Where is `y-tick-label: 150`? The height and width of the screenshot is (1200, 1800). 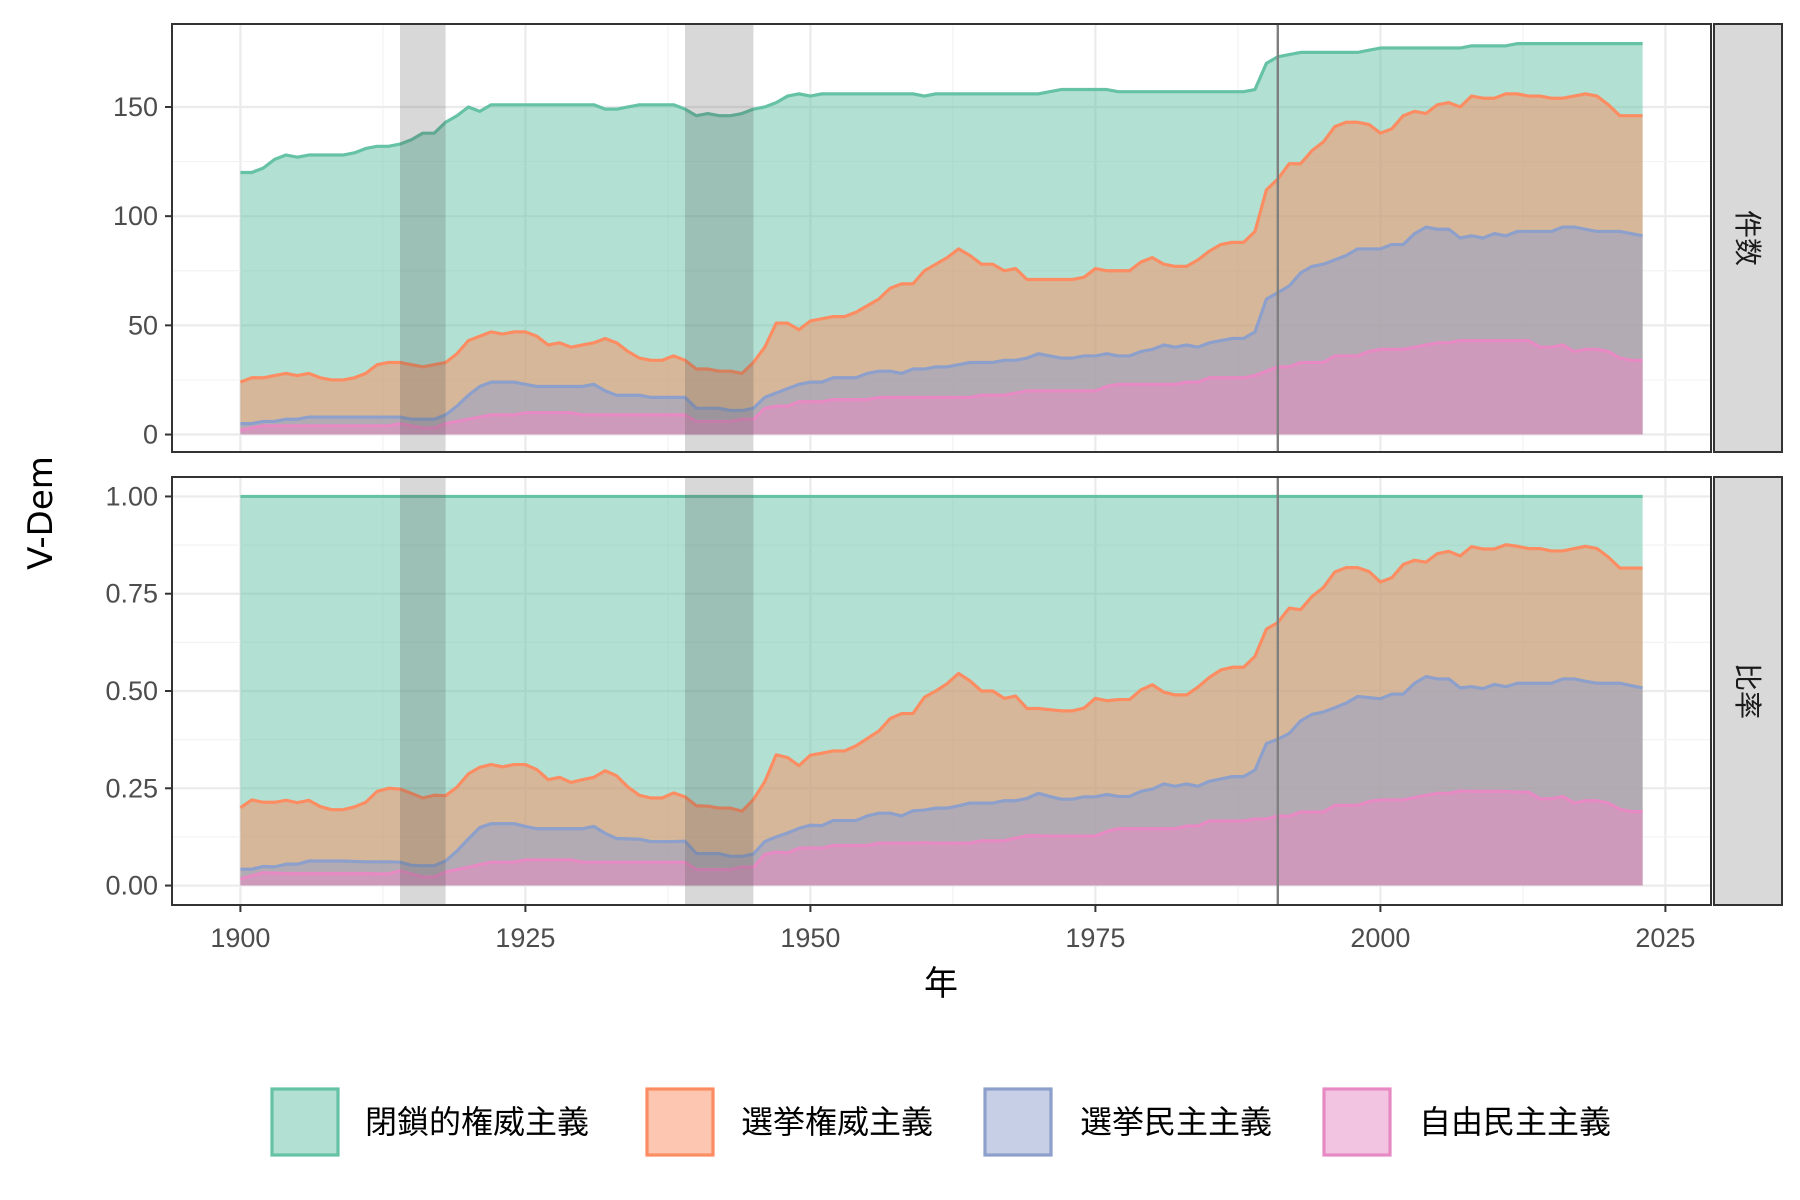
y-tick-label: 150 is located at coordinates (135, 107).